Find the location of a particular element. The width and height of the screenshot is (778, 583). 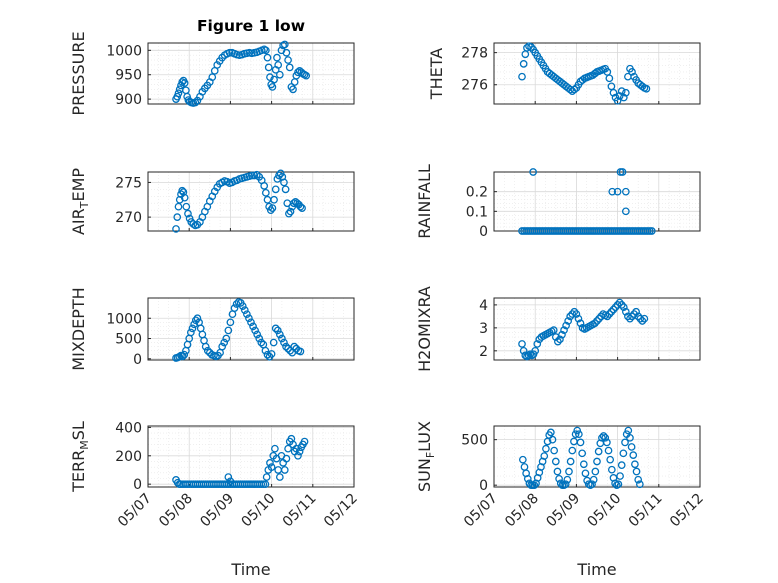

y-tick-label: 400 is located at coordinates (128, 428).